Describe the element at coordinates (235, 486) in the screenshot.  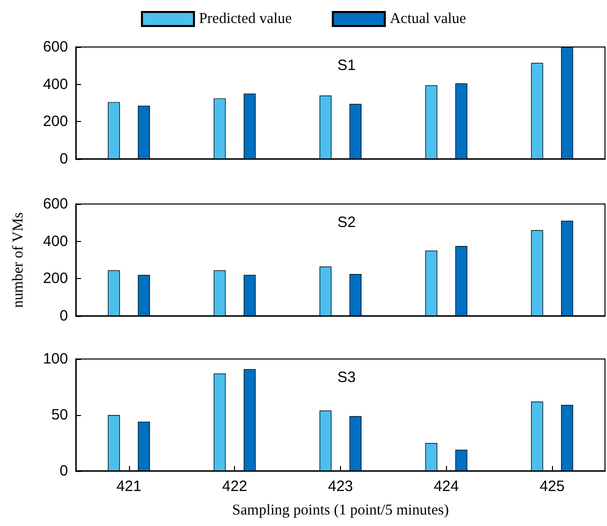
I see `x-tick-label: 422` at that location.